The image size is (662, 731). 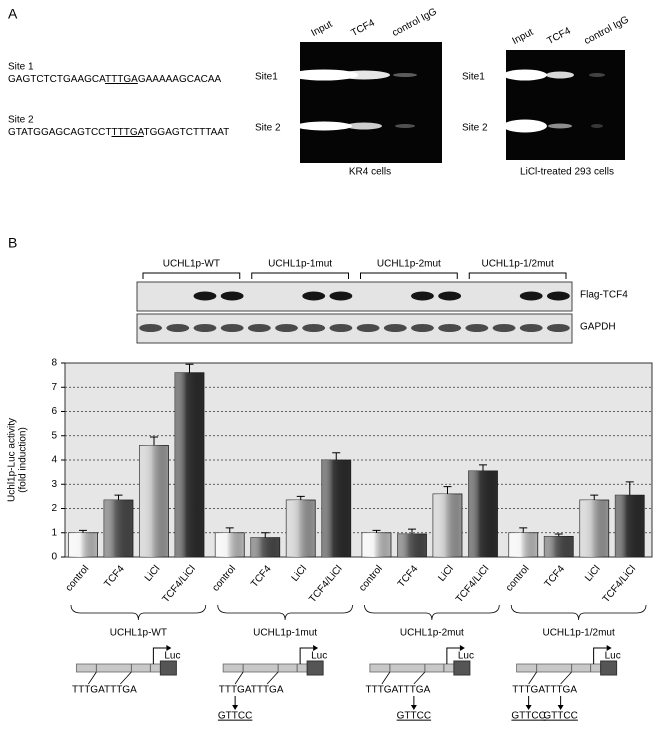 What do you see at coordinates (138, 633) in the screenshot?
I see `group-label: UCHL1p-WT` at bounding box center [138, 633].